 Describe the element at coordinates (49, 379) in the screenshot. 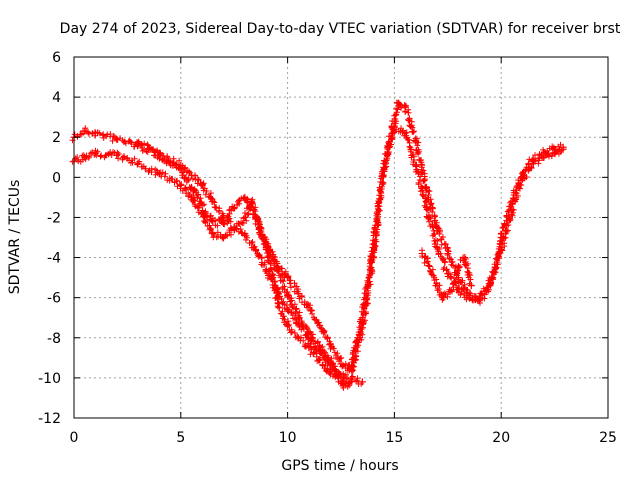

I see `y-tick-label: -10` at that location.